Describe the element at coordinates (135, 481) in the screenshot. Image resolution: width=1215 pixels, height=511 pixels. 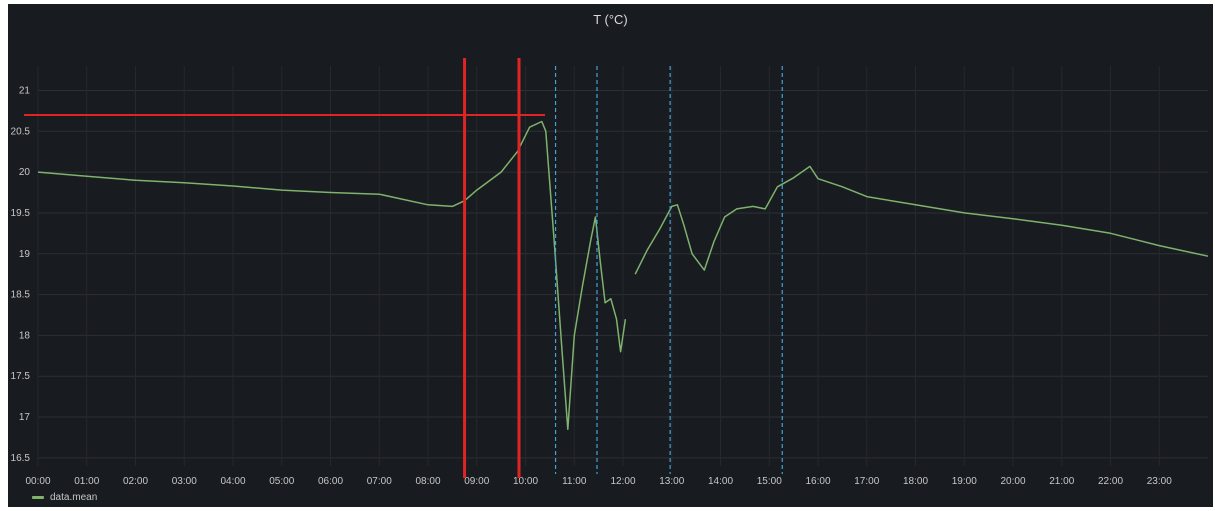
I see `x-tick-label: 02:00` at that location.